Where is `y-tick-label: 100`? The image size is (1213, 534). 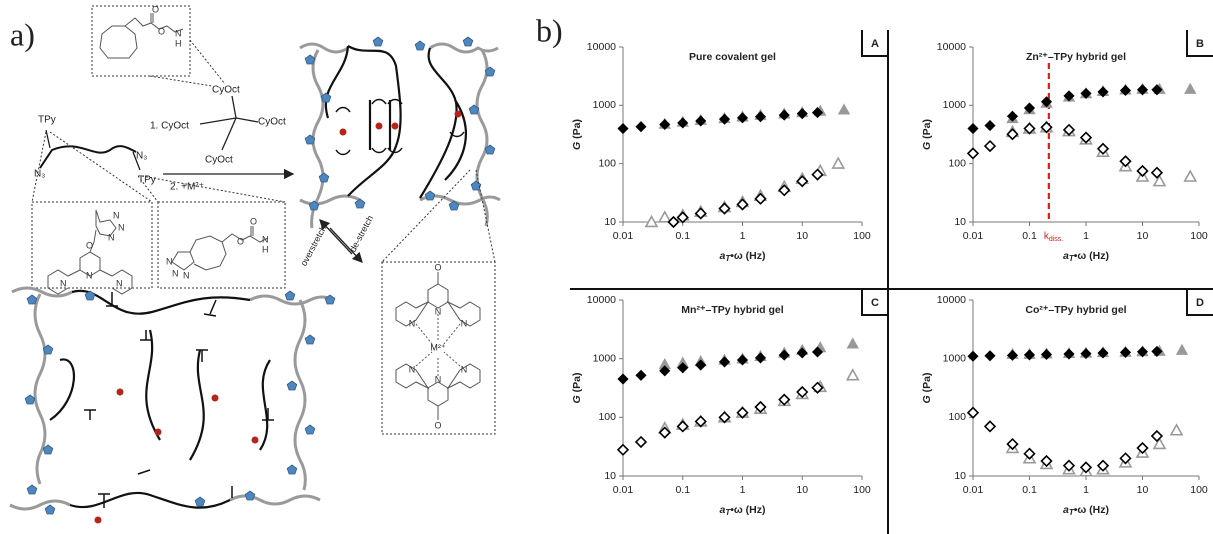 y-tick-label: 100 is located at coordinates (607, 163).